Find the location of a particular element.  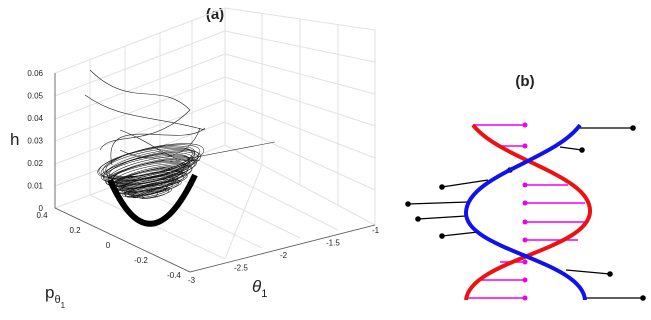

y-axis-label-sub: θ is located at coordinates (57, 300).